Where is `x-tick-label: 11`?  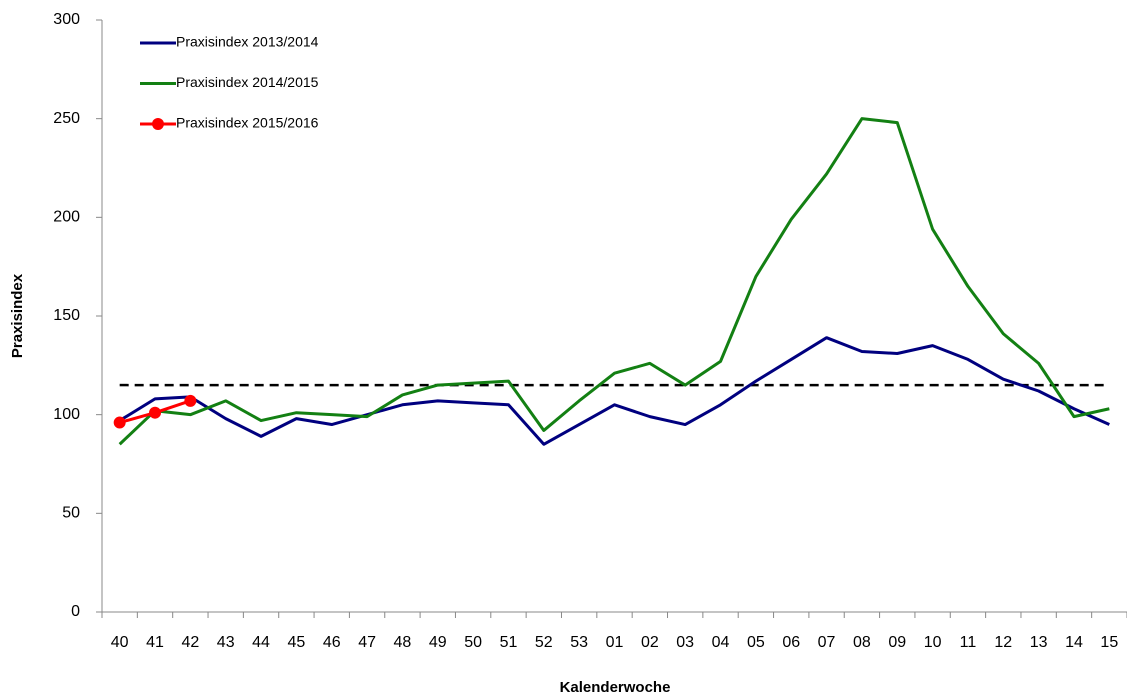 x-tick-label: 11 is located at coordinates (968, 642).